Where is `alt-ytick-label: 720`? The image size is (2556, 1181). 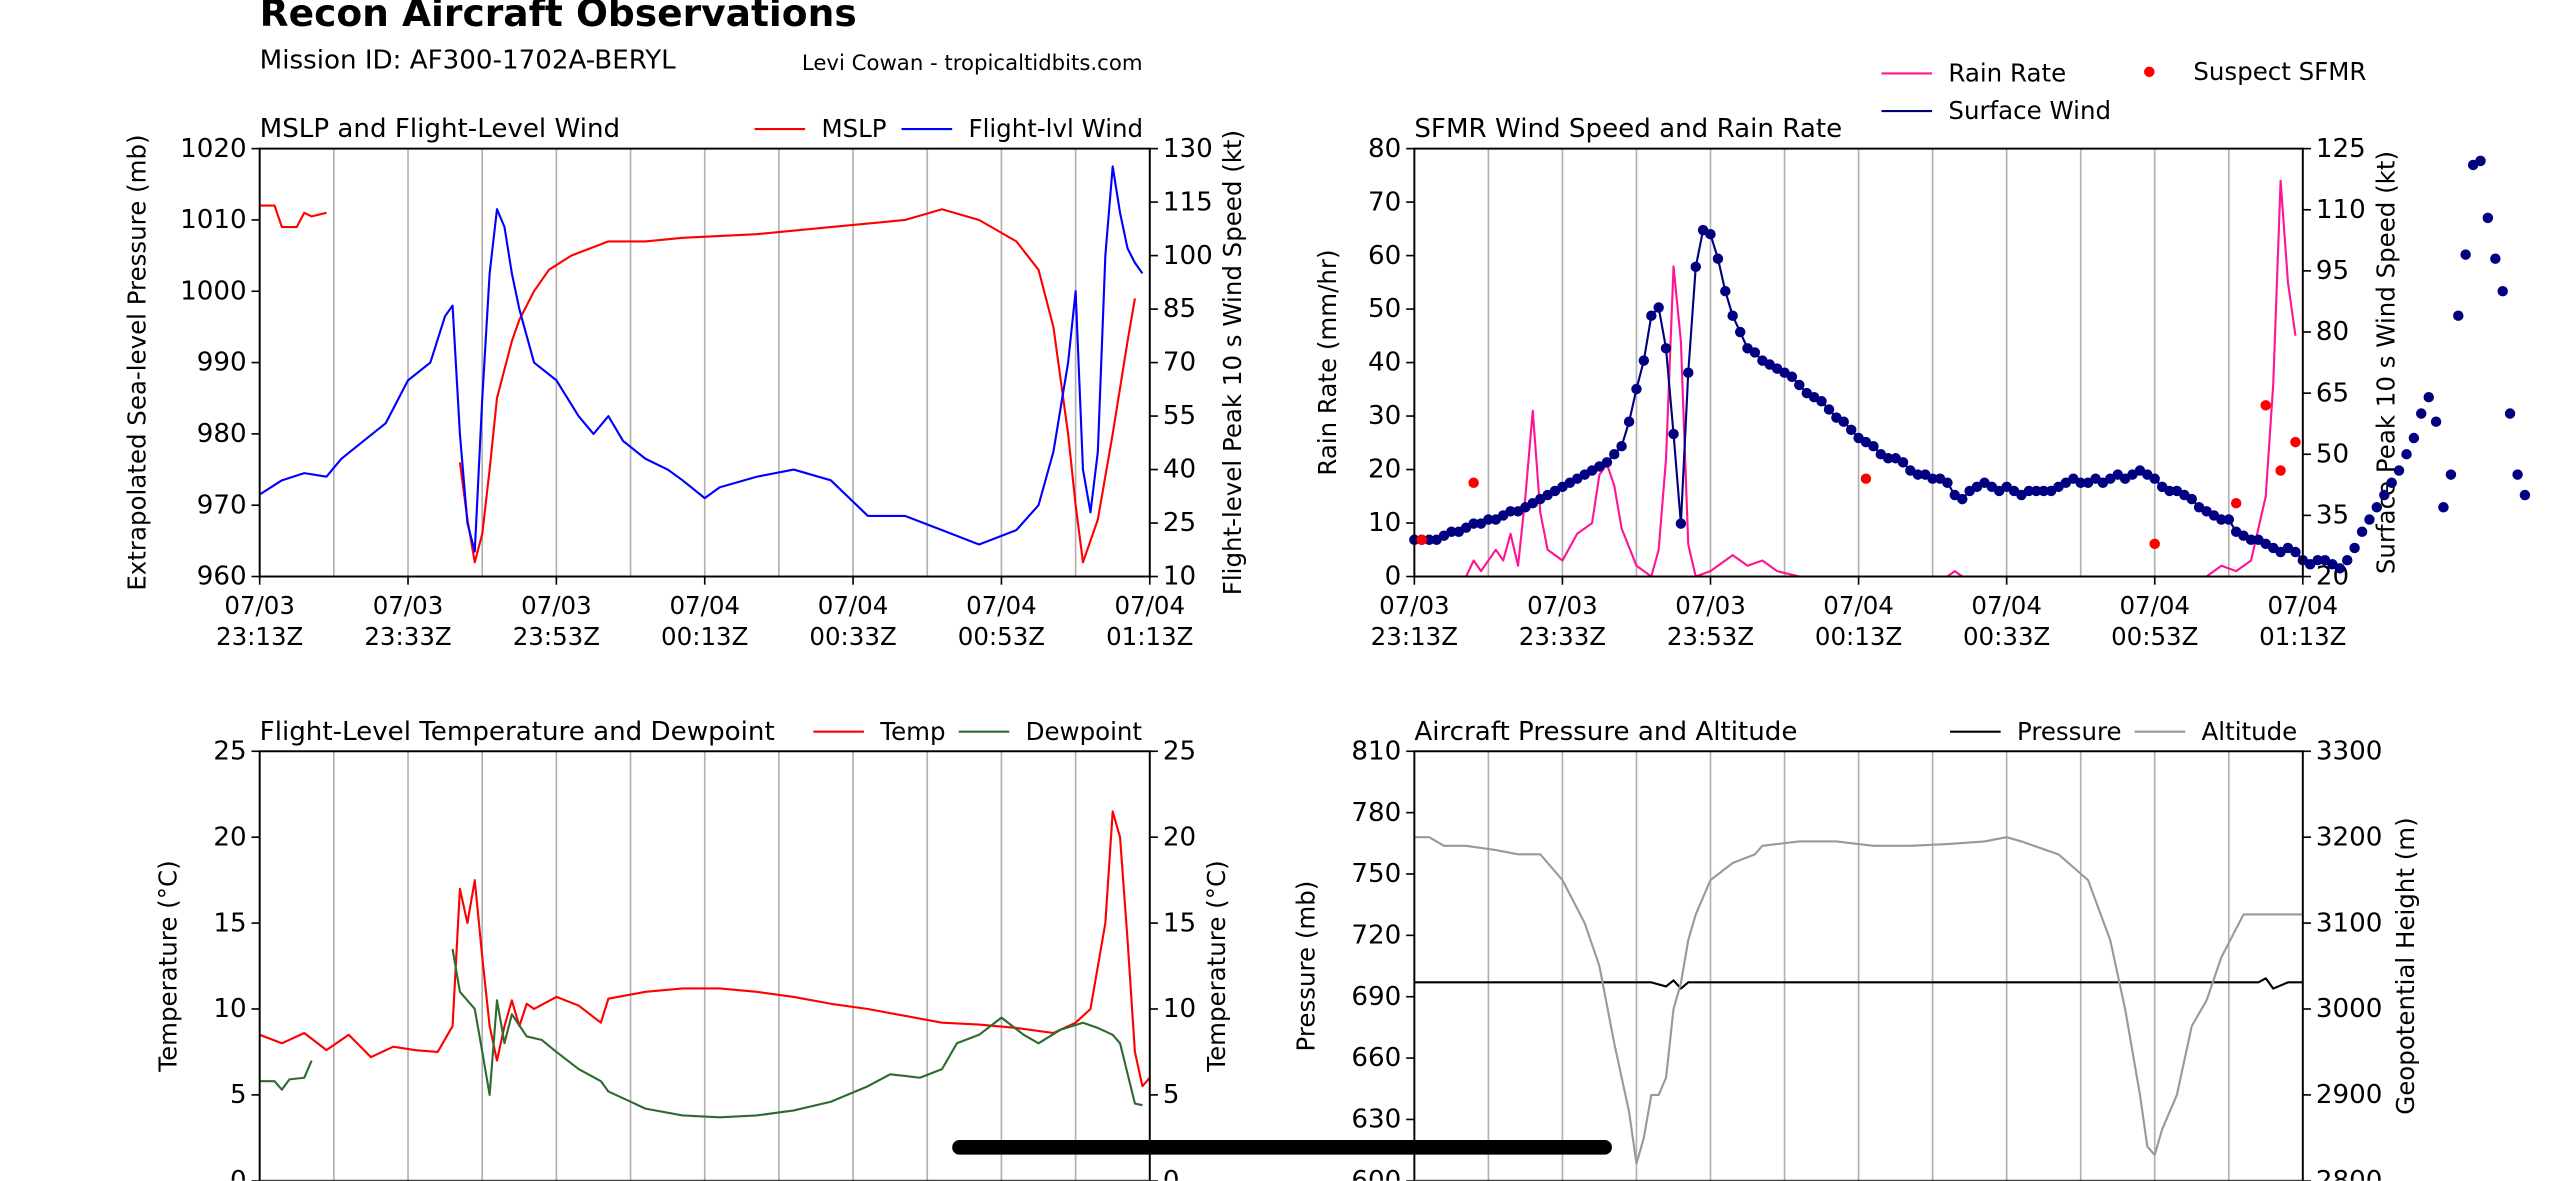
alt-ytick-label: 720 is located at coordinates (1376, 936).